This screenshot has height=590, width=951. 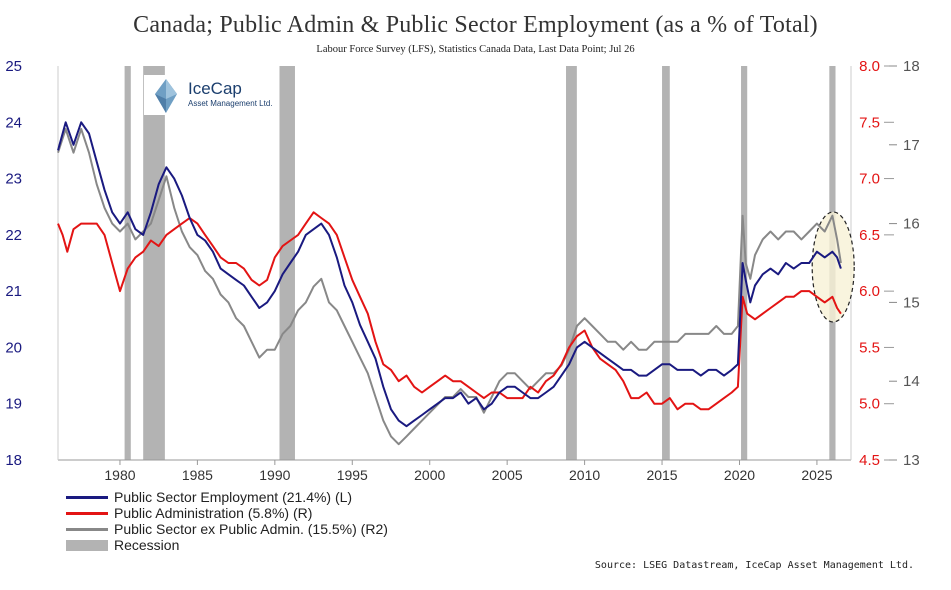 I want to click on logo-sub: Asset Management Ltd., so click(x=230, y=103).